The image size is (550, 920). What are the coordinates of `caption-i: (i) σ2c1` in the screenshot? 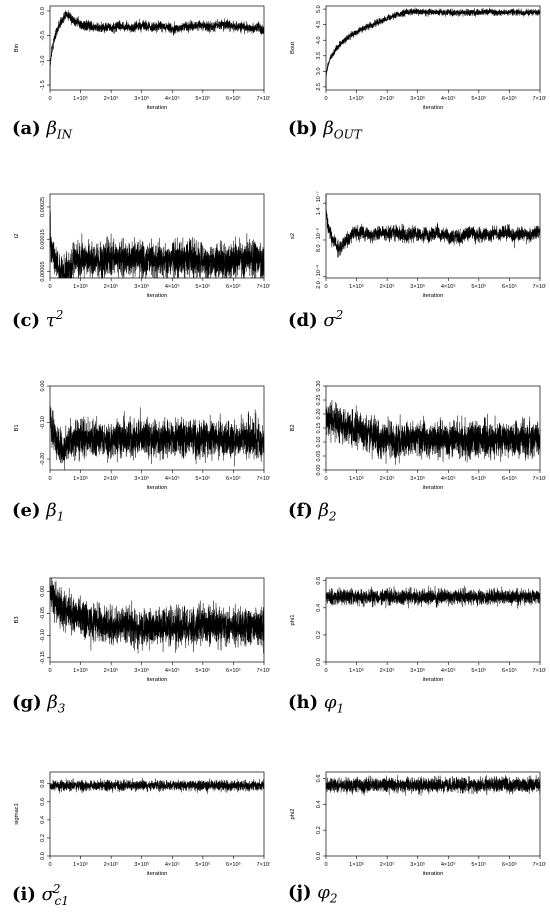 It's located at (44, 895).